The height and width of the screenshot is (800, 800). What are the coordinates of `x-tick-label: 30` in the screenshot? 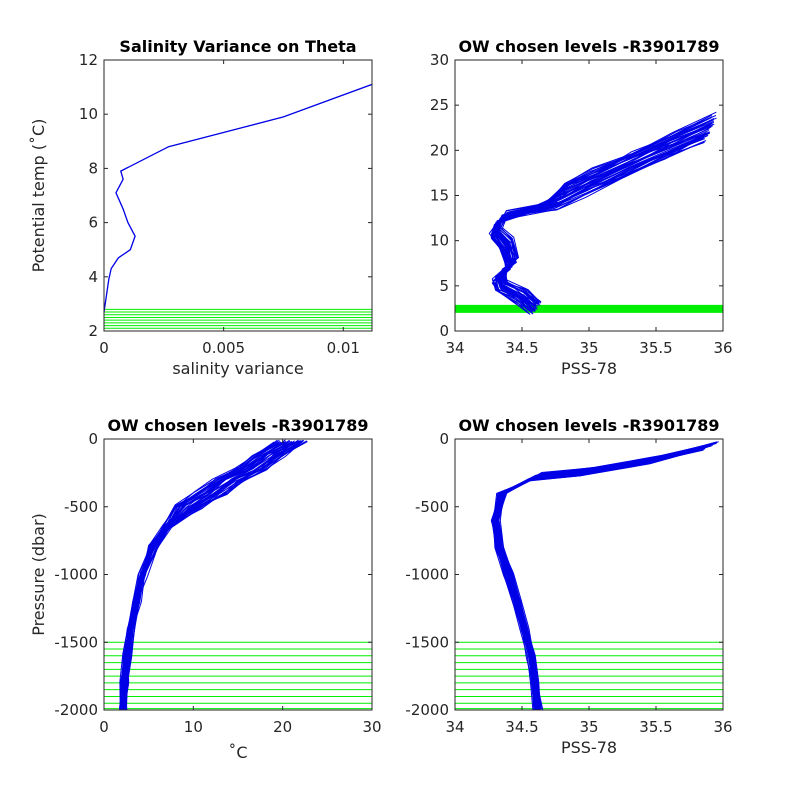 It's located at (371, 727).